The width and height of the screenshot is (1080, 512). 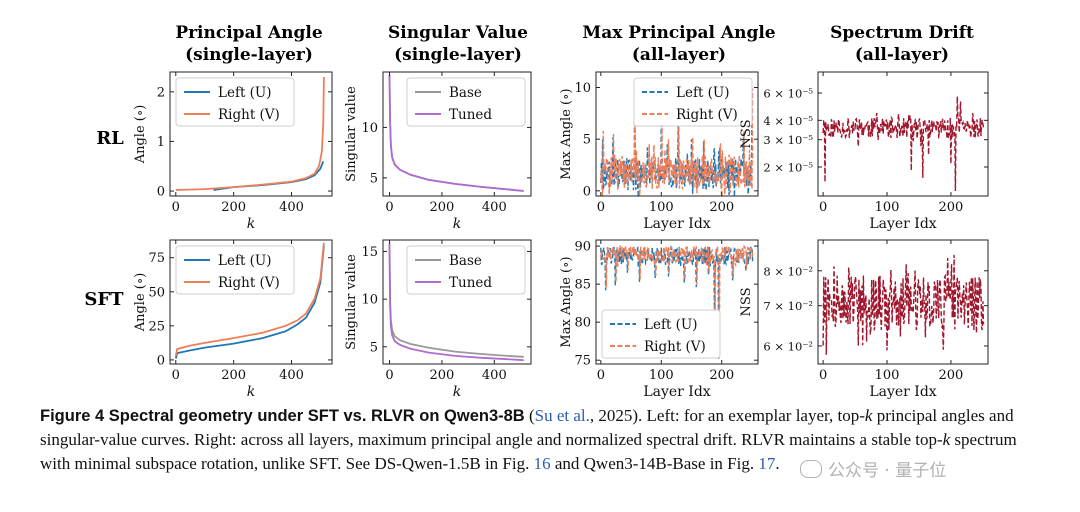 I want to click on plot-frame-rl-drift, so click(x=903, y=134).